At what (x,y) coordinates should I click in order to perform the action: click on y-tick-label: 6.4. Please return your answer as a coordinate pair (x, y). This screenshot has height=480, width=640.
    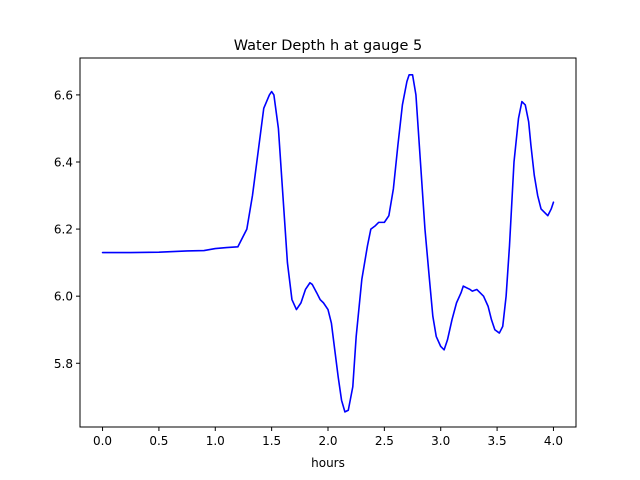
    Looking at the image, I should click on (63, 162).